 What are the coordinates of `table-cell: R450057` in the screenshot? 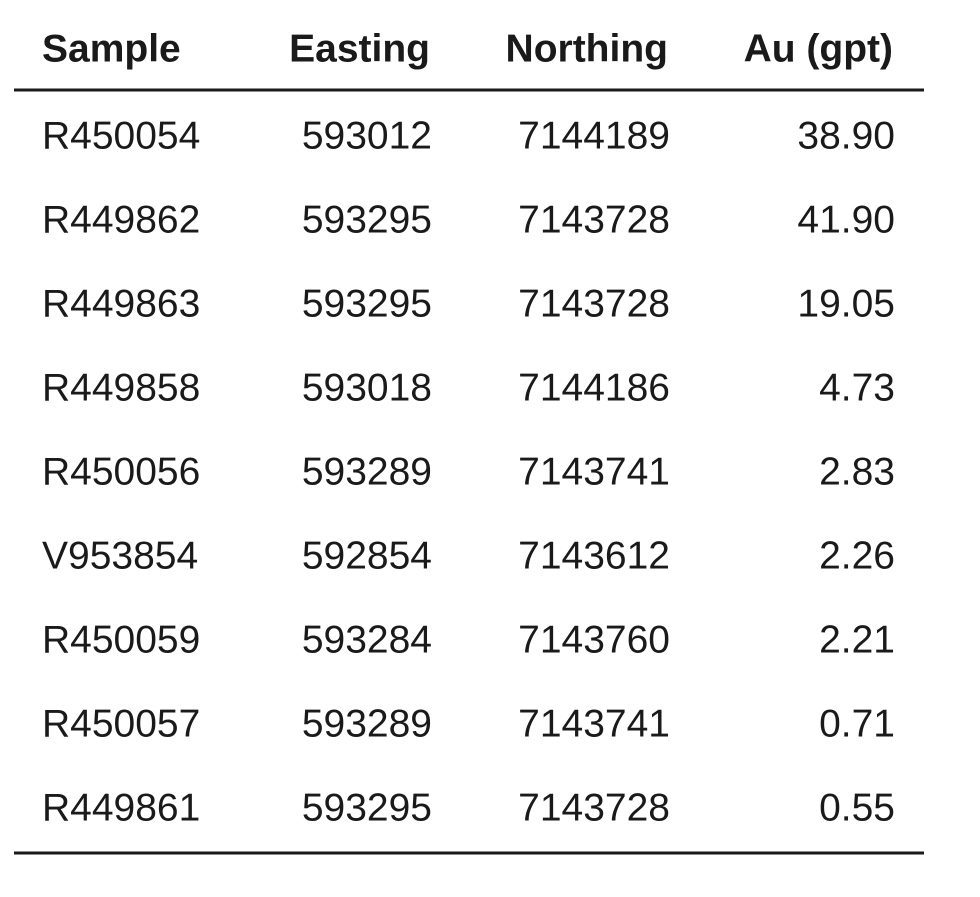 It's located at (121, 723).